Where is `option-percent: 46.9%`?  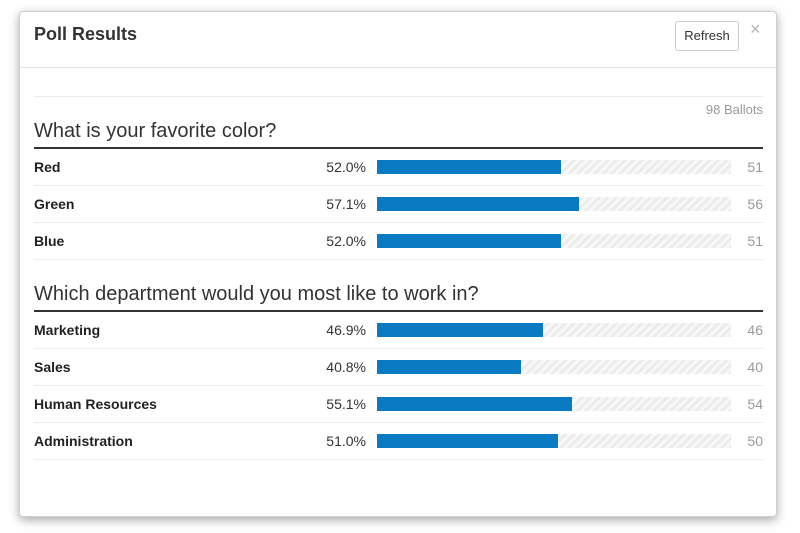 option-percent: 46.9% is located at coordinates (346, 330).